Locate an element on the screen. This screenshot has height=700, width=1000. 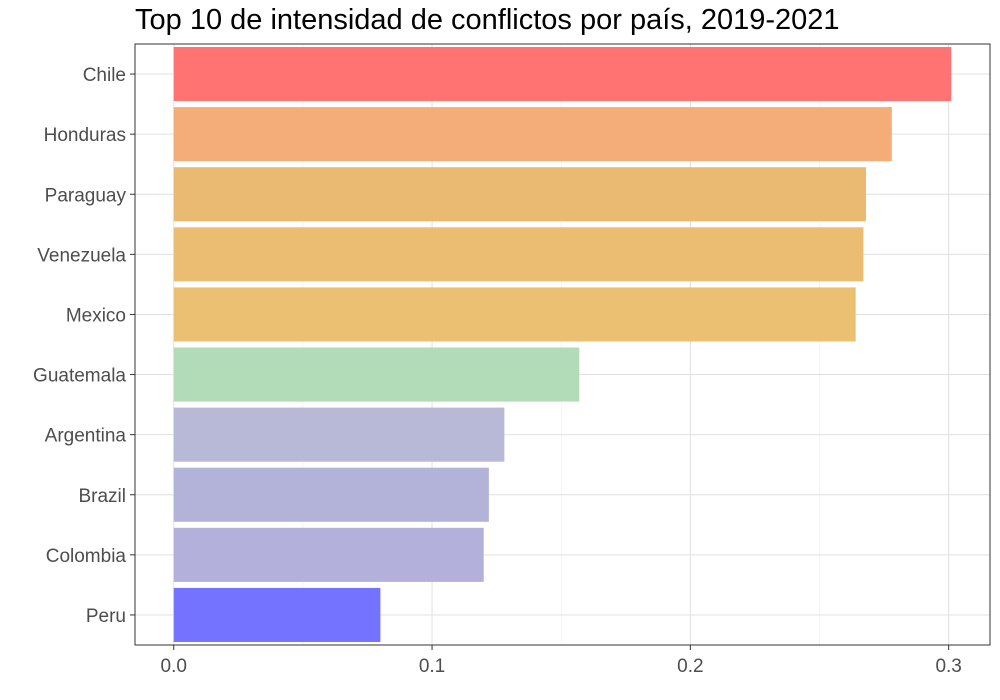
x-tick-label: 0.0 is located at coordinates (174, 666).